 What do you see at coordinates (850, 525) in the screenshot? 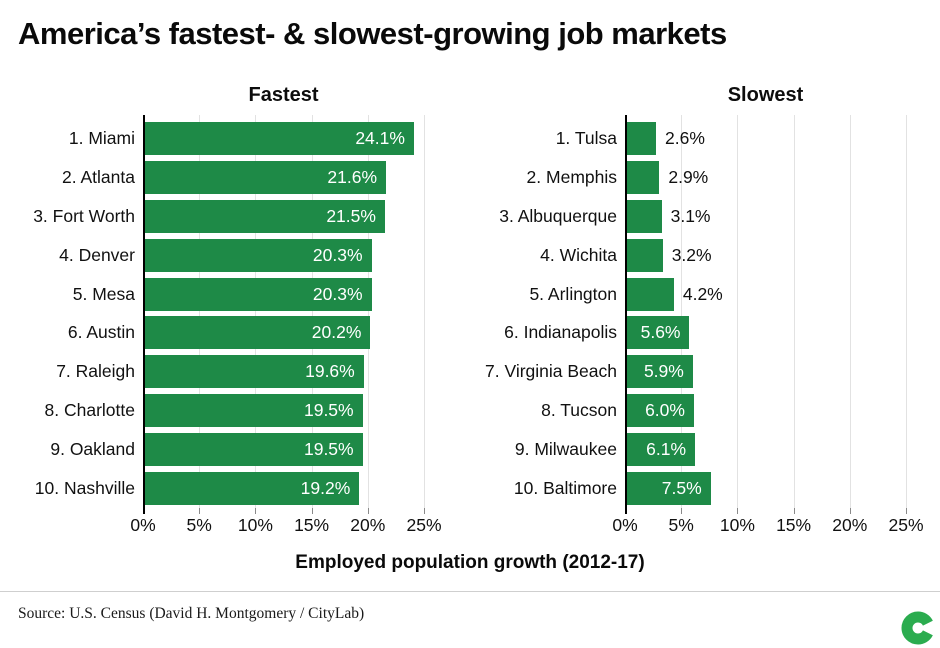
I see `tick-label: 20%` at bounding box center [850, 525].